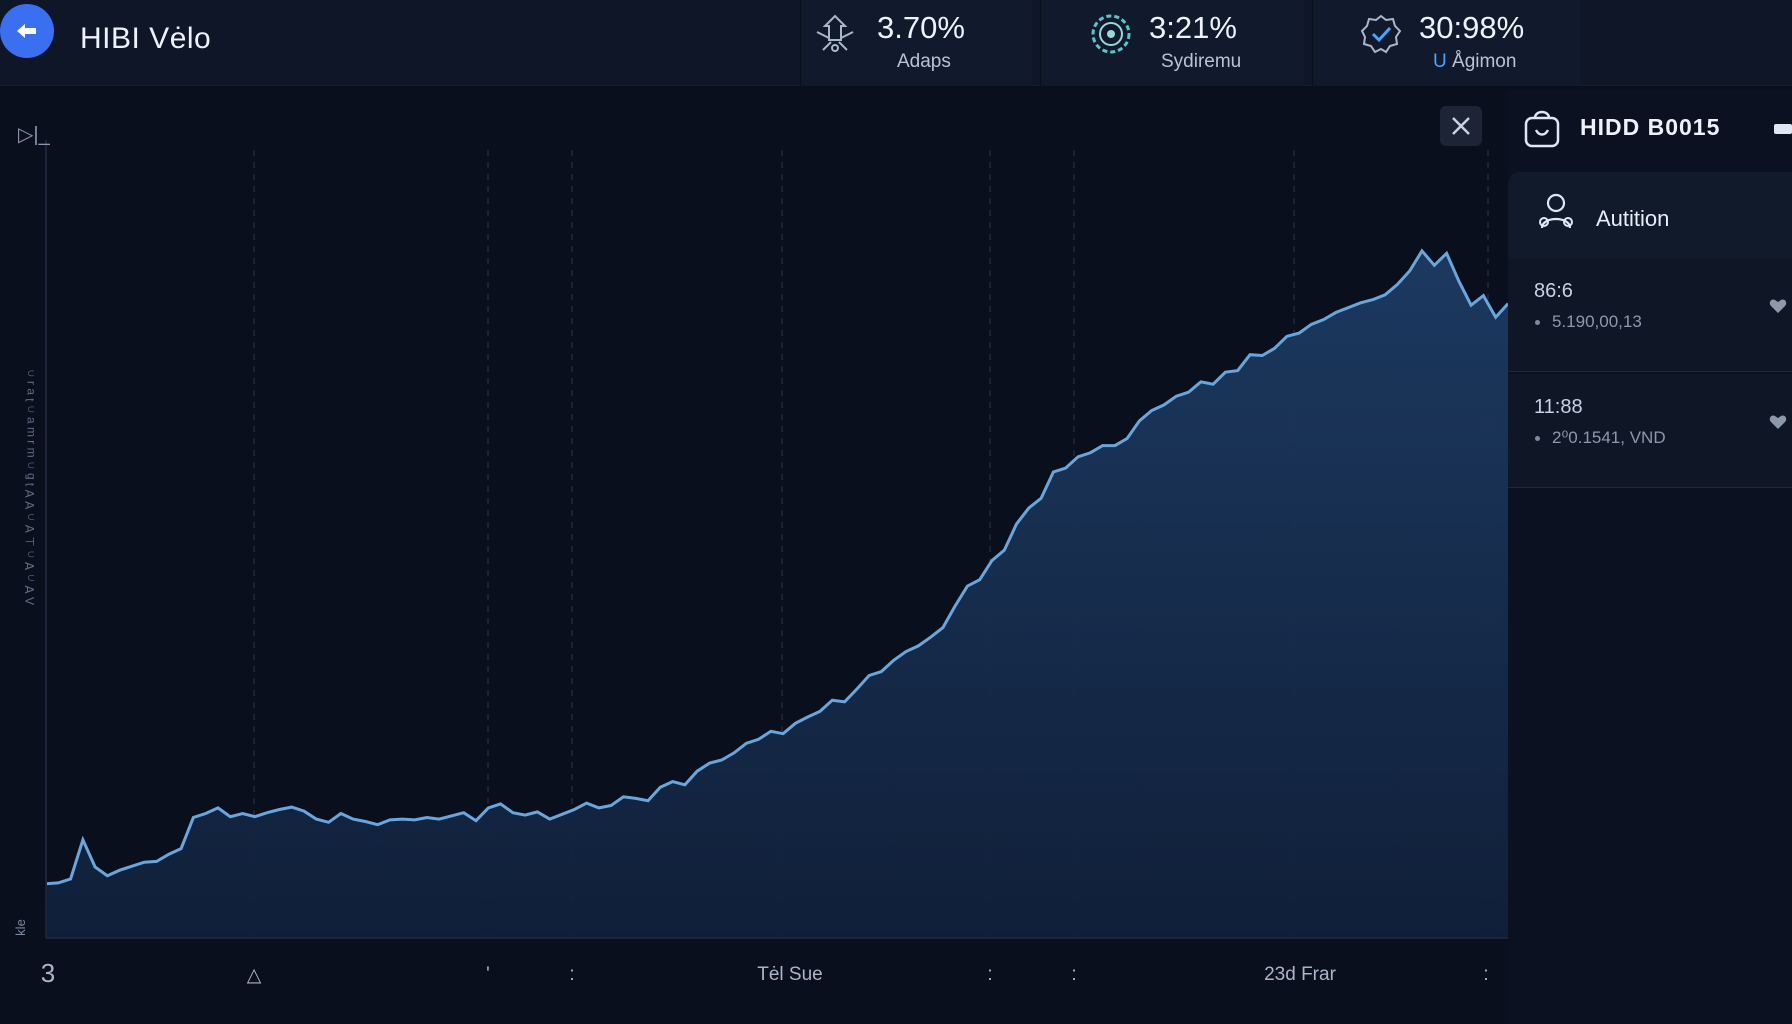  Describe the element at coordinates (924, 61) in the screenshot. I see `stat-label: Adaps` at that location.